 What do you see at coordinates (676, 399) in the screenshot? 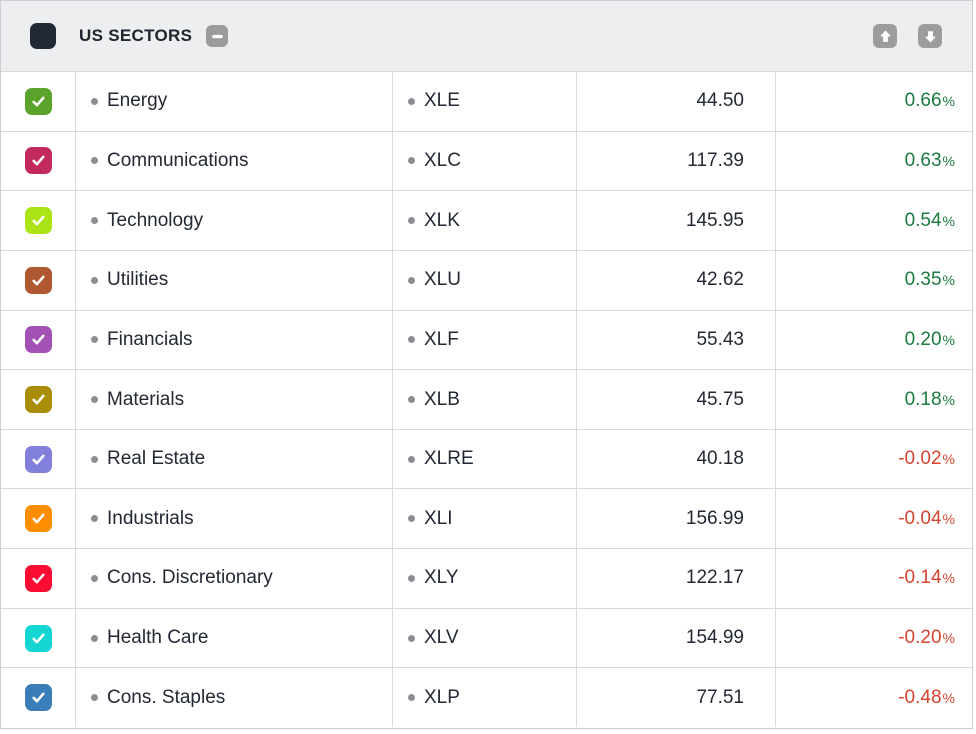
I see `price-cell: 45.75` at bounding box center [676, 399].